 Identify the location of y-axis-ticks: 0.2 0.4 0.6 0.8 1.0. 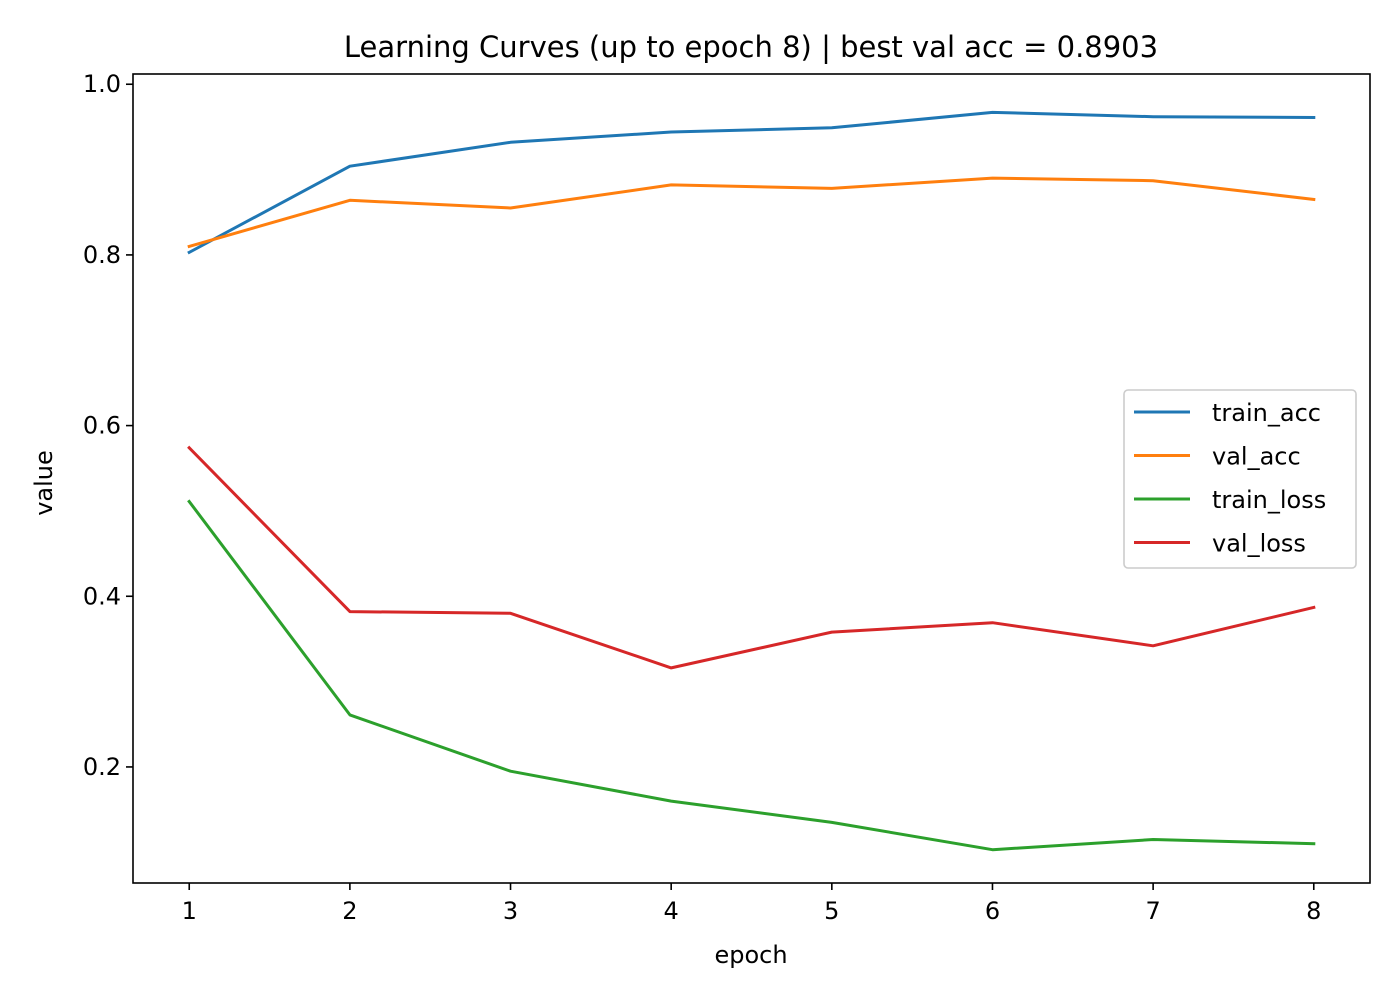
(108, 425).